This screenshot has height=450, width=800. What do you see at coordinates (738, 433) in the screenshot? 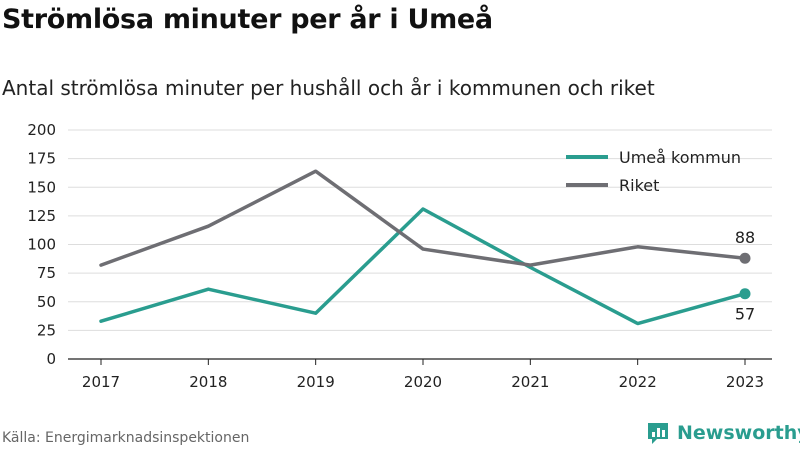
I see `brand-name: Newsworthy` at bounding box center [738, 433].